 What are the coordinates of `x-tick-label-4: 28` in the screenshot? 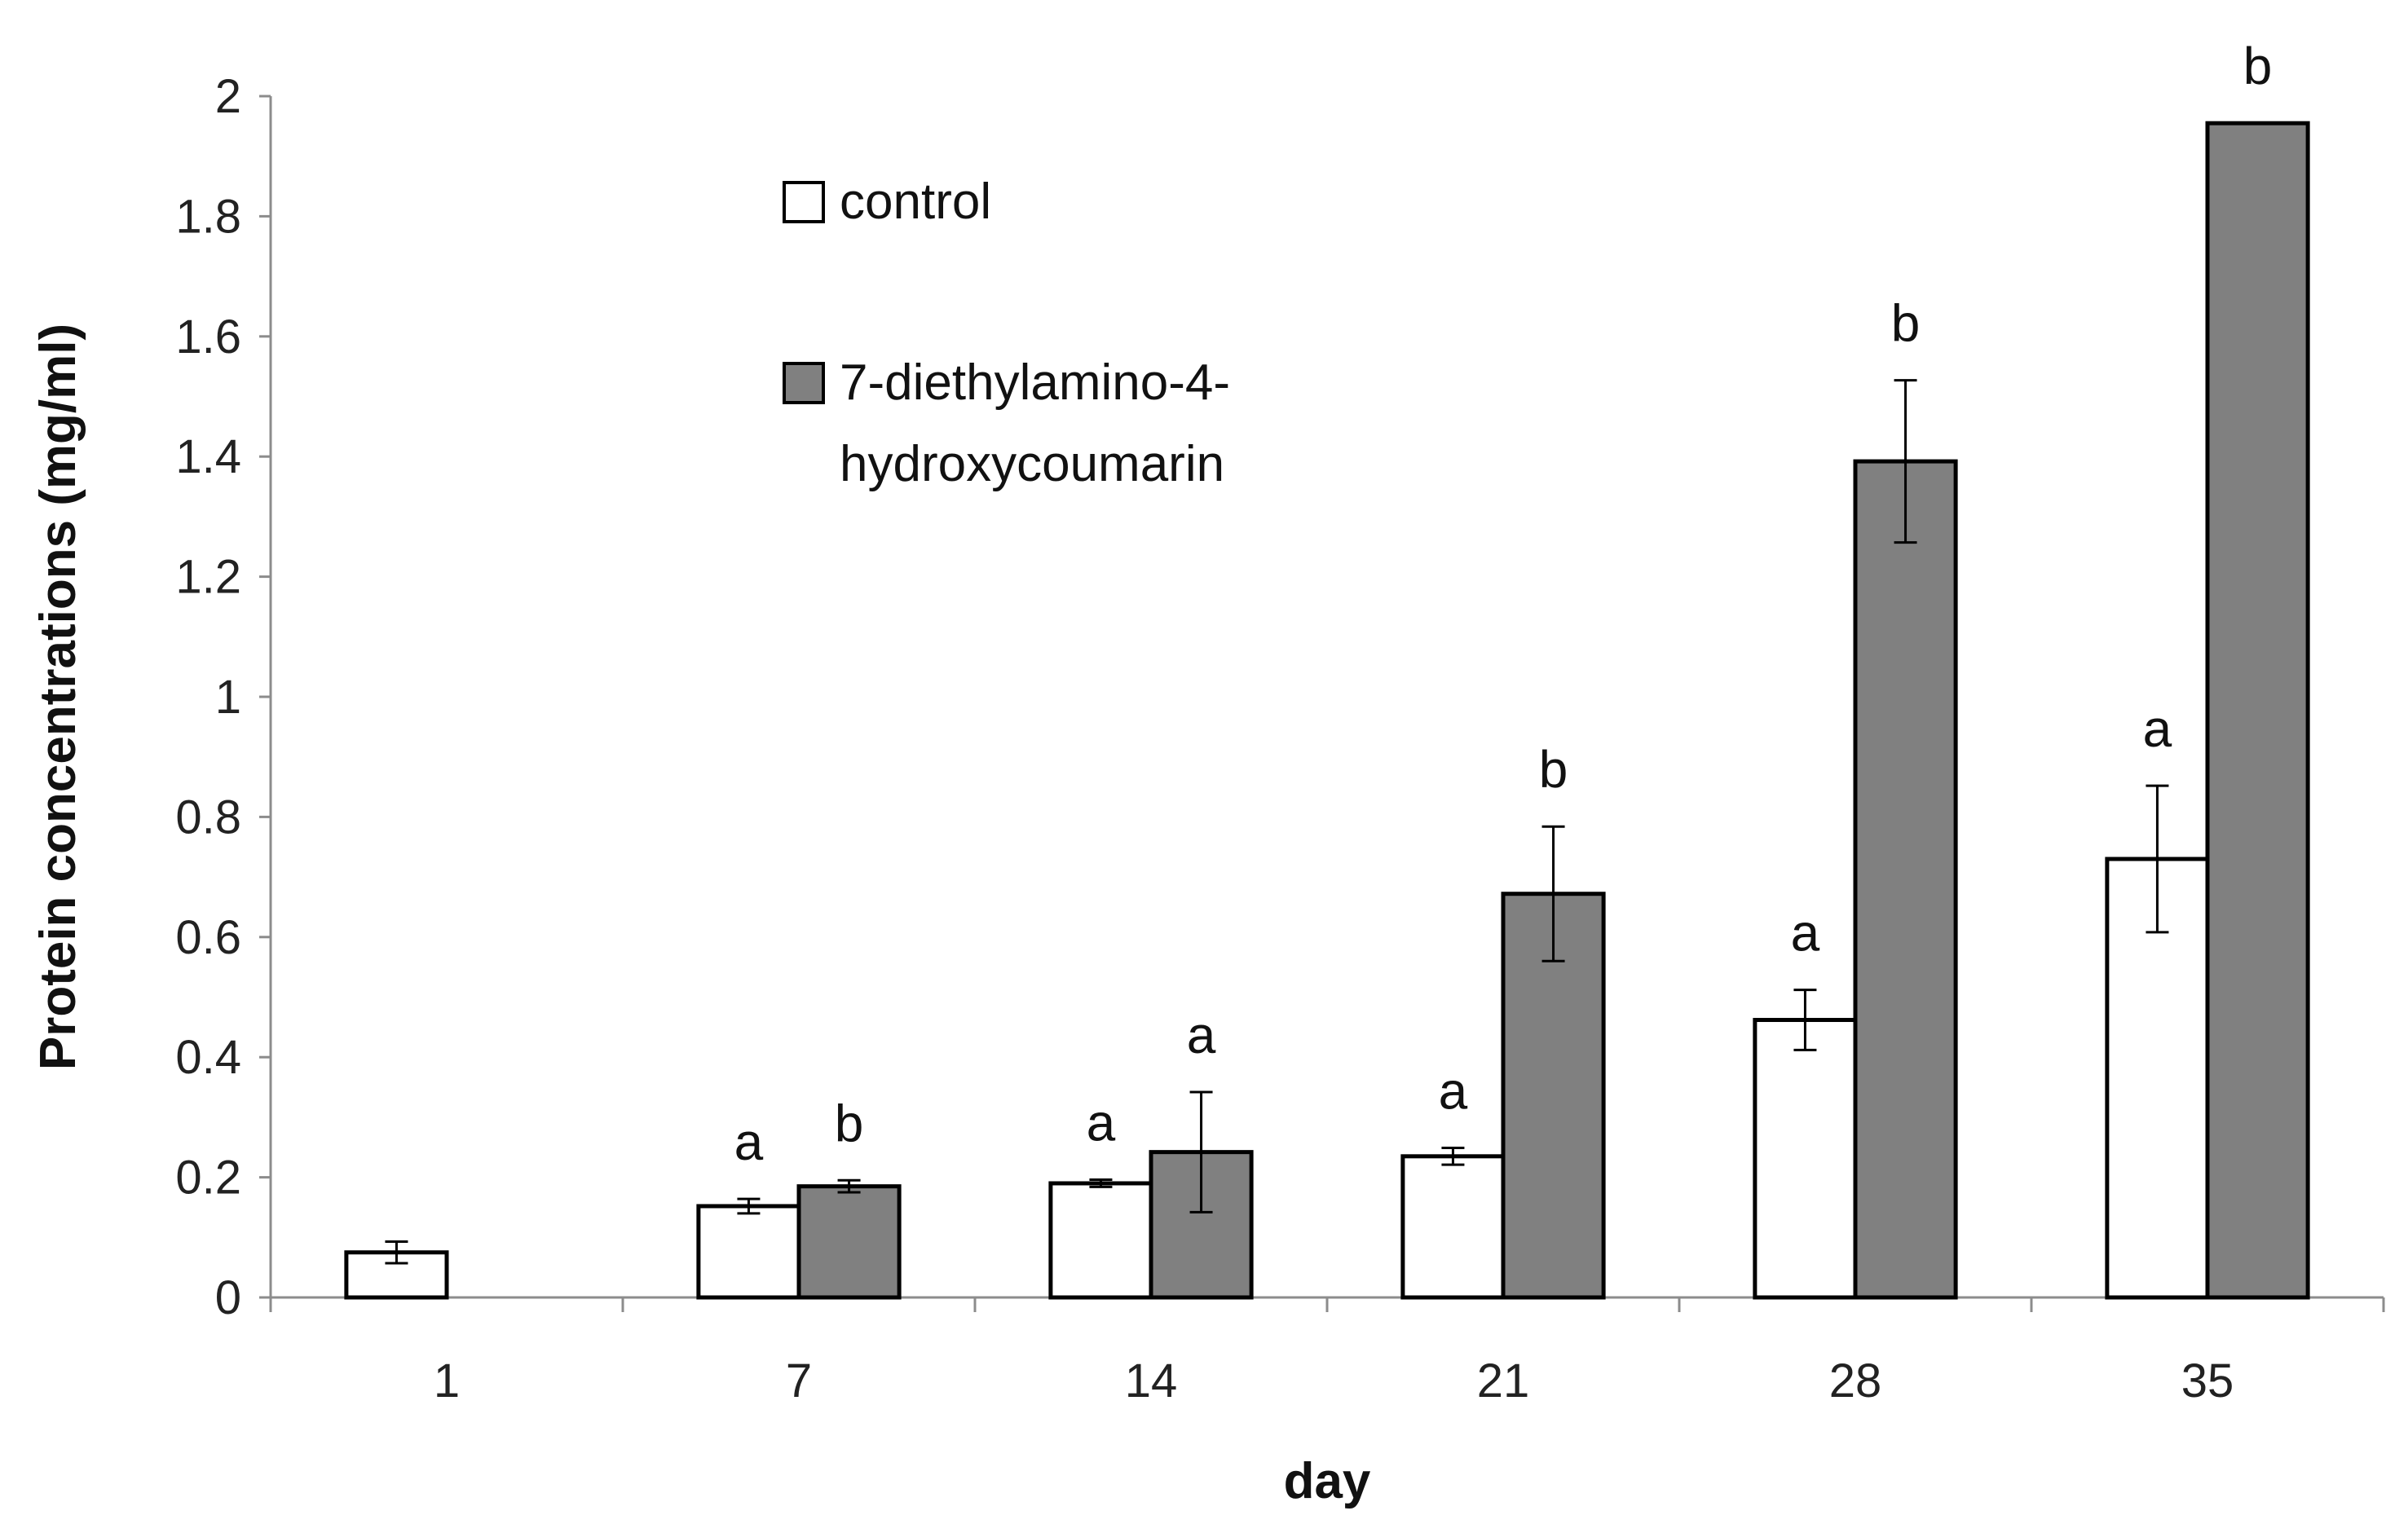 It's located at (1855, 1380).